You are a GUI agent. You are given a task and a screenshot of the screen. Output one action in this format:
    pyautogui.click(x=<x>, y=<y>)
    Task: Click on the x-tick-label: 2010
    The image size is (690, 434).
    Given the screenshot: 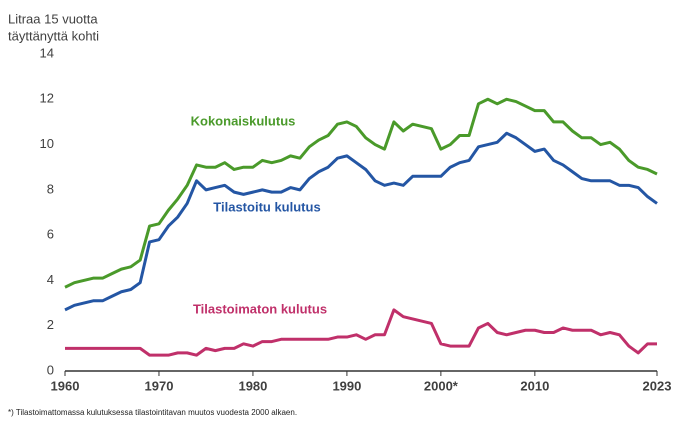 What is the action you would take?
    pyautogui.click(x=534, y=385)
    